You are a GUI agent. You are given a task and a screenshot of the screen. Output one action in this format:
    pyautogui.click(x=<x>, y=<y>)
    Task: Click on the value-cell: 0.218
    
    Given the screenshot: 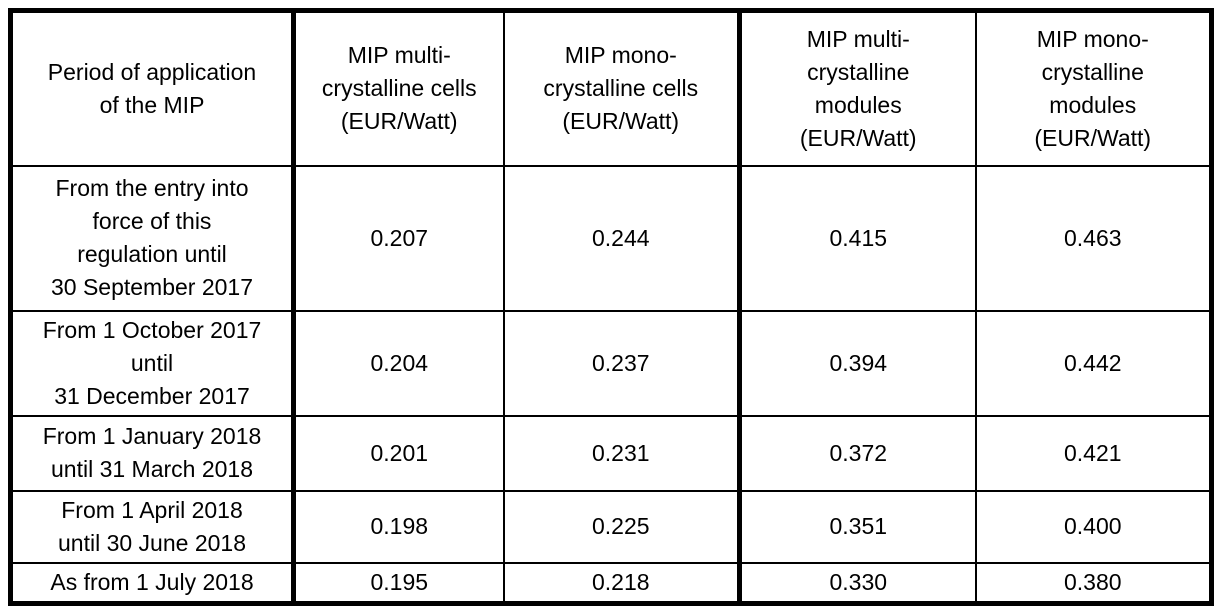 What is the action you would take?
    pyautogui.click(x=622, y=583)
    